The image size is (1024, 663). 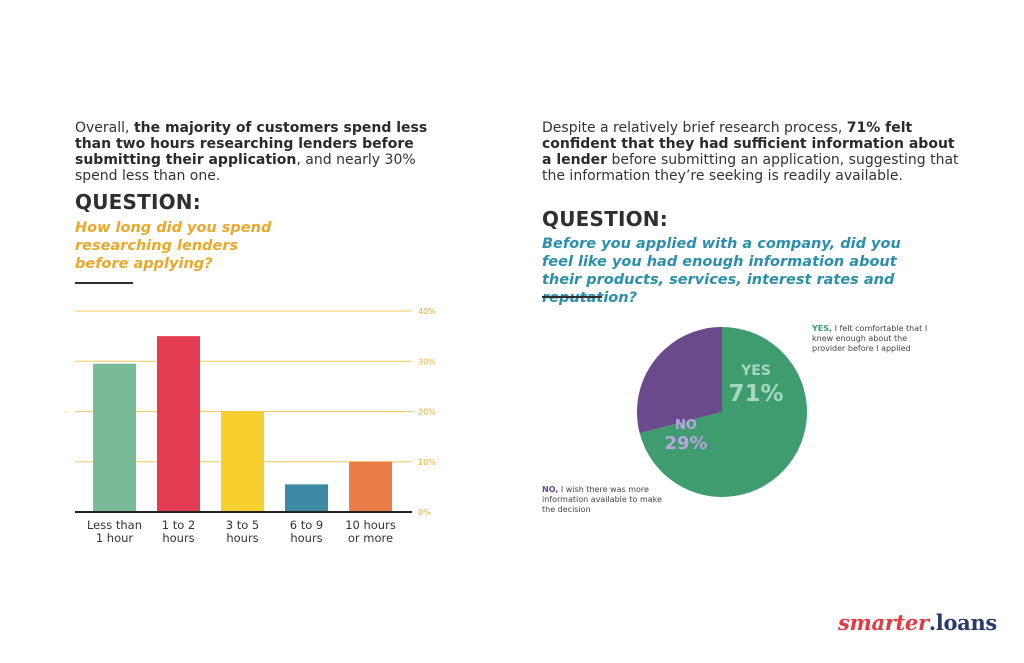 What do you see at coordinates (679, 380) in the screenshot?
I see `pie-slice-no` at bounding box center [679, 380].